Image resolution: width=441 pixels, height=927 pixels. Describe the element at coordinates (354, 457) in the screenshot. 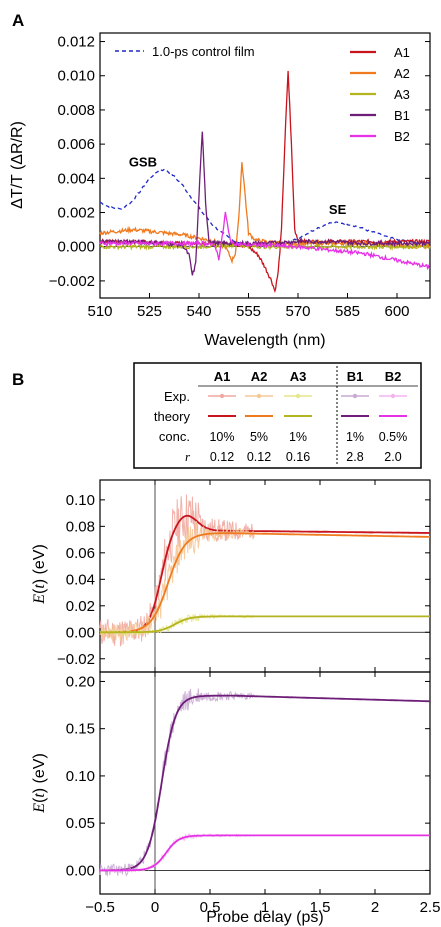

I see `table-cell: 2.8` at that location.